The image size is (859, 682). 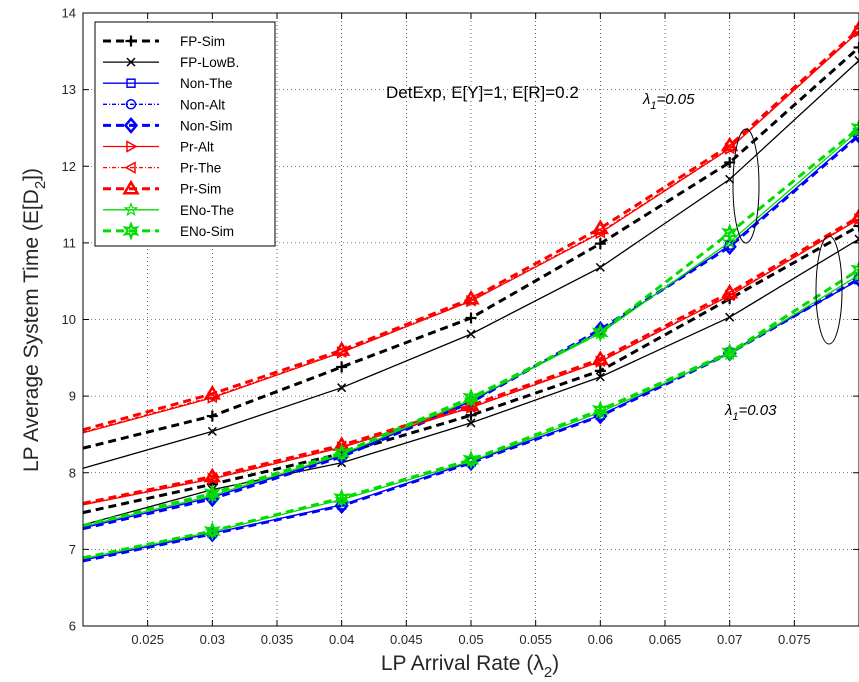 I want to click on x-tick-label: 0.025, so click(x=147, y=639).